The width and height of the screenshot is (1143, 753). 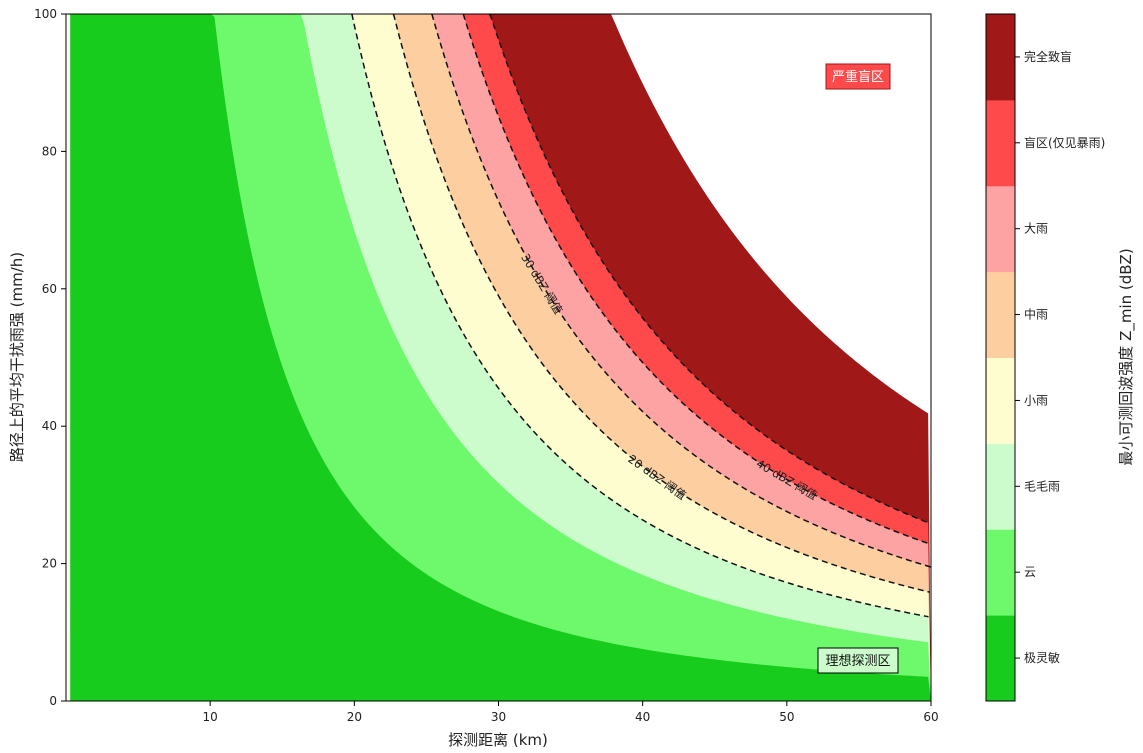 What do you see at coordinates (1036, 400) in the screenshot?
I see `colorbar-tick-label: 小雨` at bounding box center [1036, 400].